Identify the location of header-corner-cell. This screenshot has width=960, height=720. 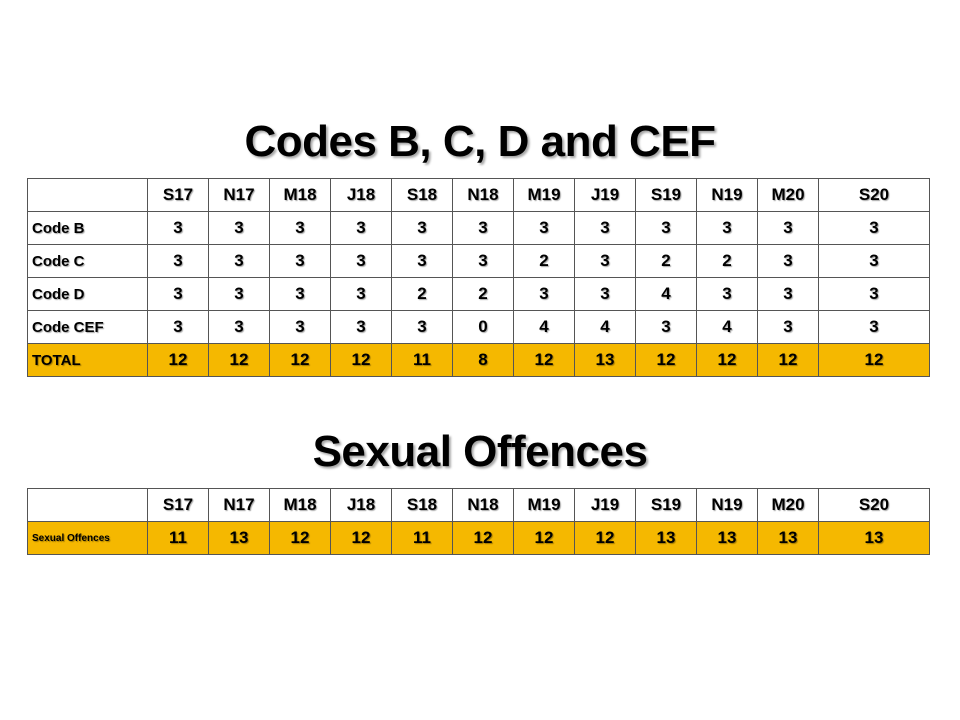
(87, 195).